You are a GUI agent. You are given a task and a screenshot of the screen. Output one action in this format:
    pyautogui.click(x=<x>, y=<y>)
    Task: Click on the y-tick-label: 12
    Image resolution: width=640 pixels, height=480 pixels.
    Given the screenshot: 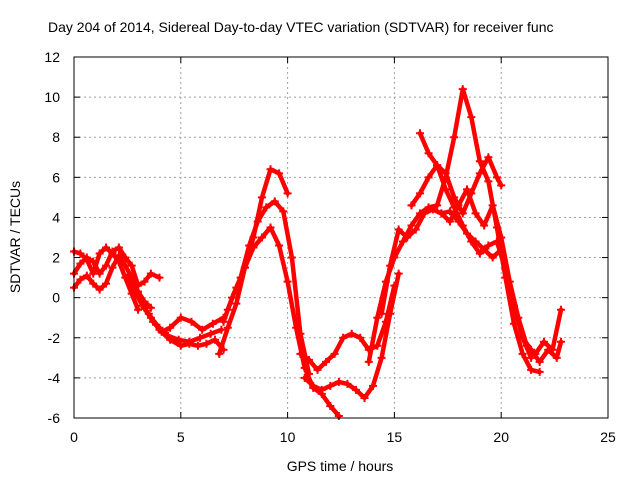 What is the action you would take?
    pyautogui.click(x=52, y=57)
    